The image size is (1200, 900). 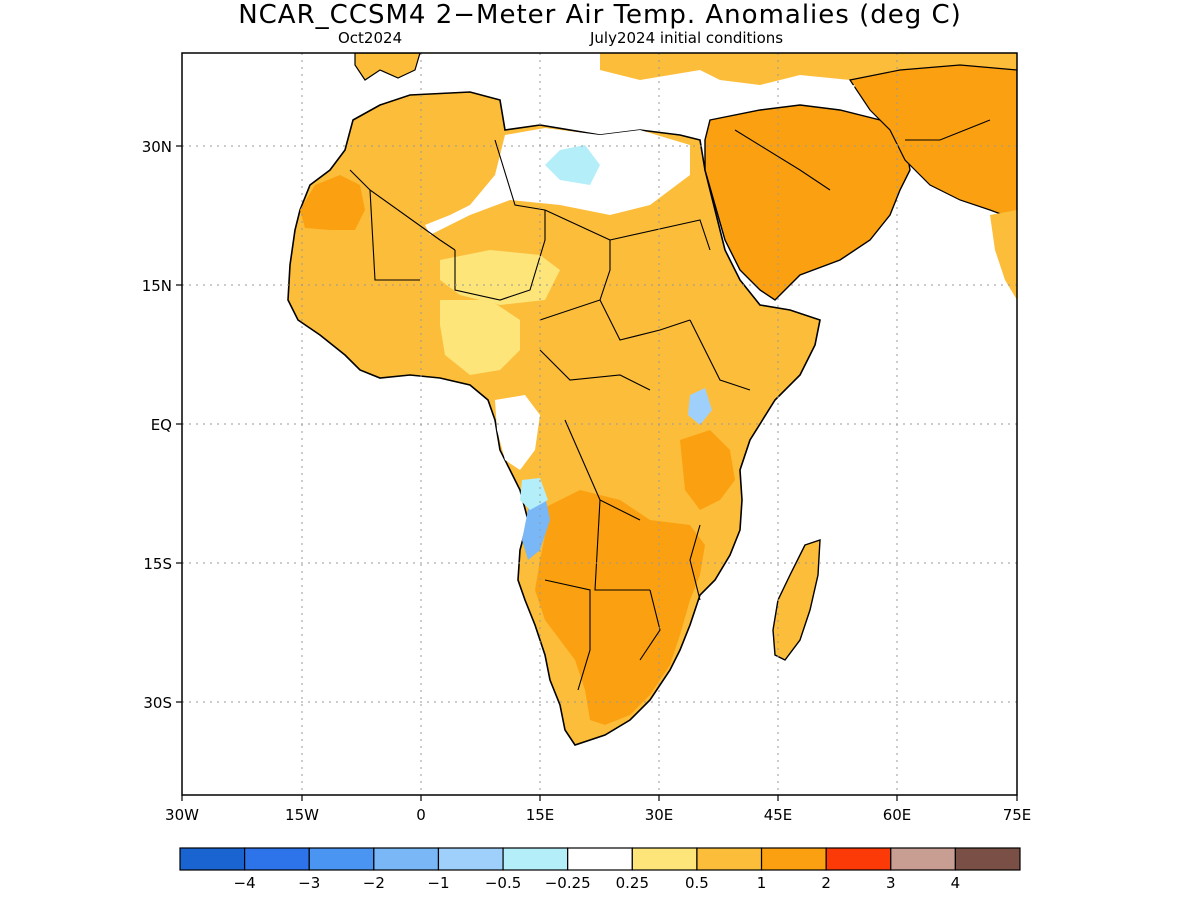 I want to click on lon-label-30e: 30E, so click(x=659, y=815).